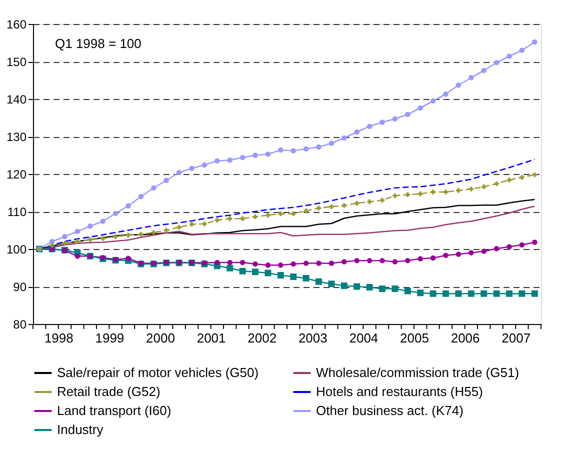 This screenshot has width=567, height=449. I want to click on x-tick-label: 2007, so click(516, 338).